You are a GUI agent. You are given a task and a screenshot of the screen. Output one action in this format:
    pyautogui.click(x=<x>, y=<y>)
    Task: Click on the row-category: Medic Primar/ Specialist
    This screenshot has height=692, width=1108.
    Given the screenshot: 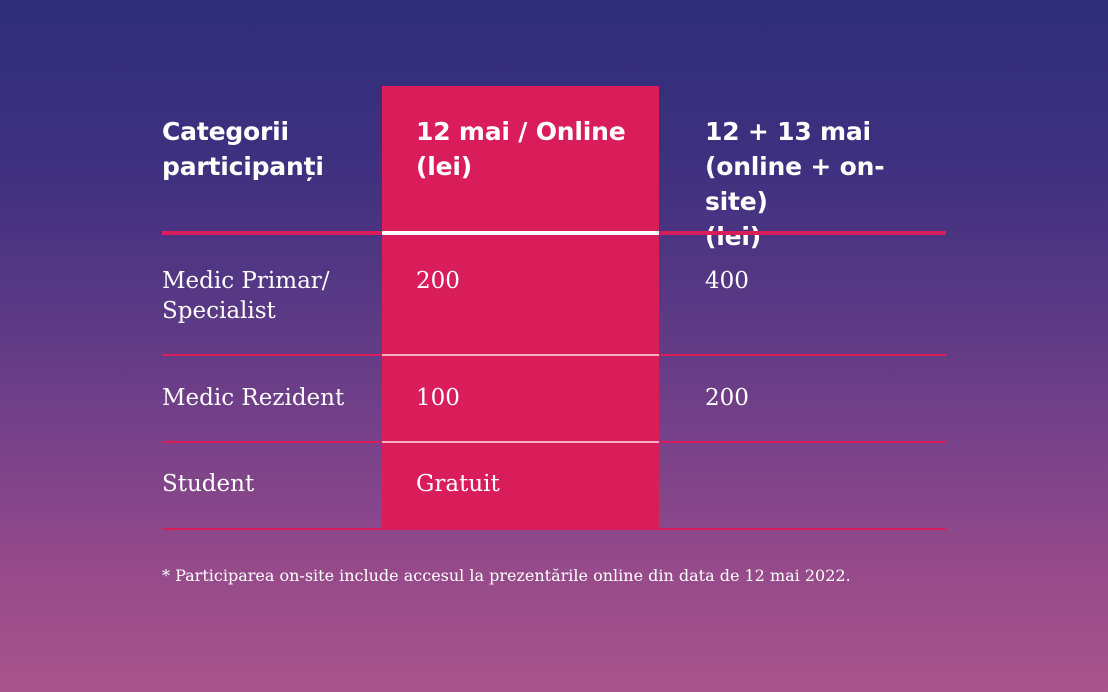 What is the action you would take?
    pyautogui.click(x=246, y=296)
    